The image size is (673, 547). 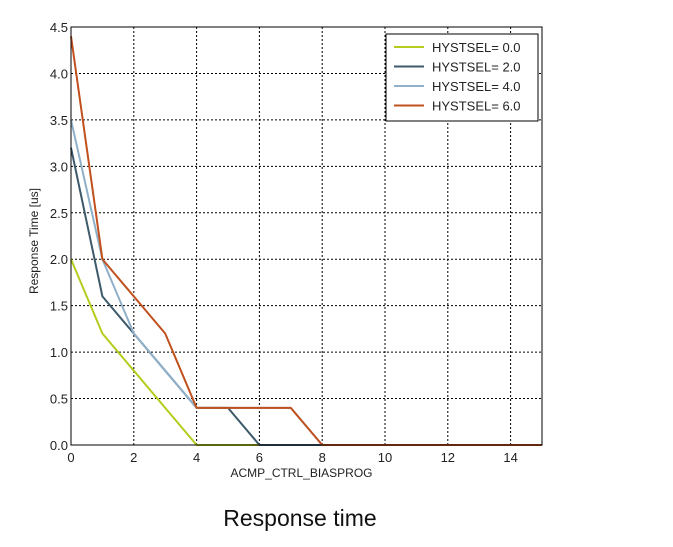 What do you see at coordinates (510, 457) in the screenshot?
I see `x-tick-label: 14` at bounding box center [510, 457].